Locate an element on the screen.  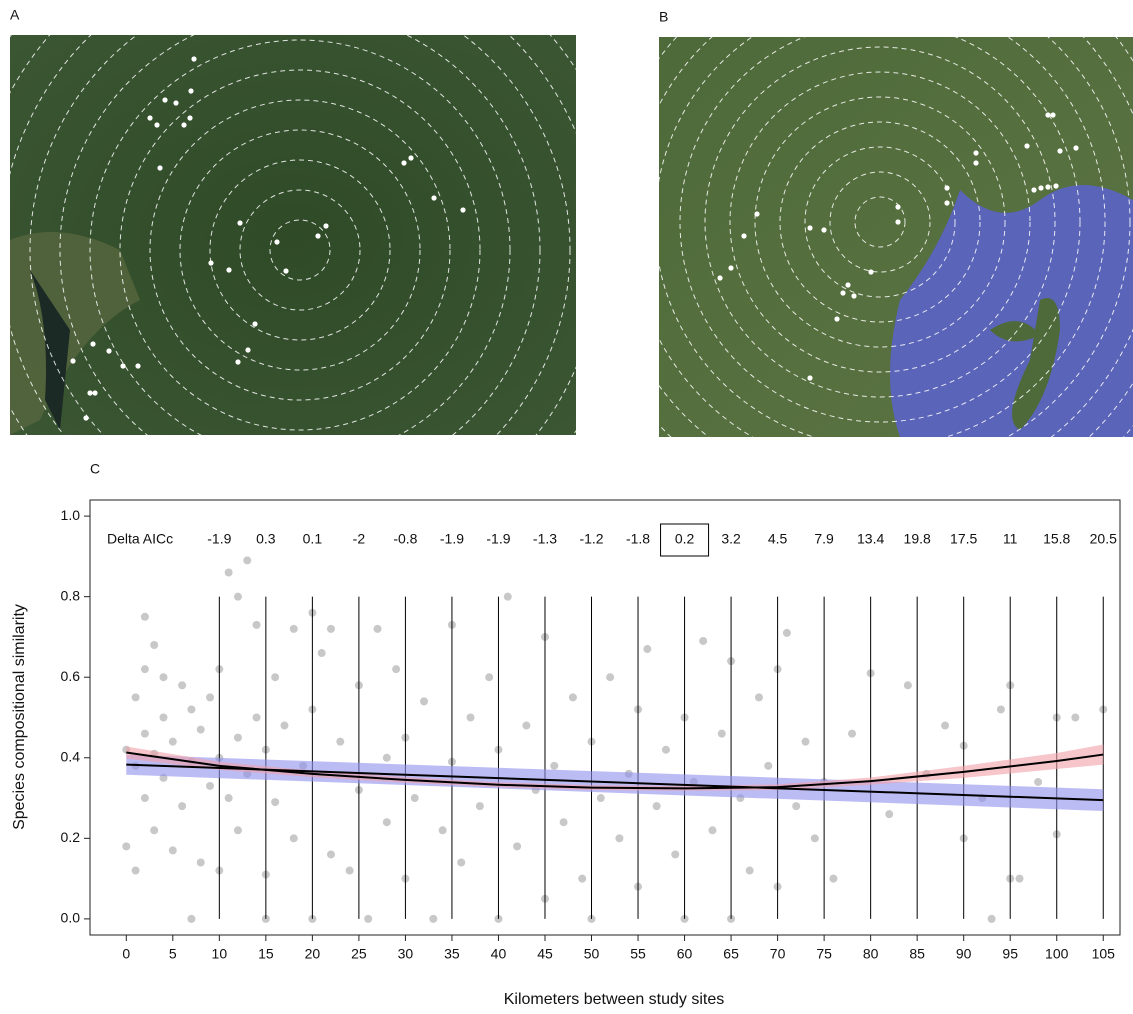
x-tick-label: 55 is located at coordinates (638, 954).